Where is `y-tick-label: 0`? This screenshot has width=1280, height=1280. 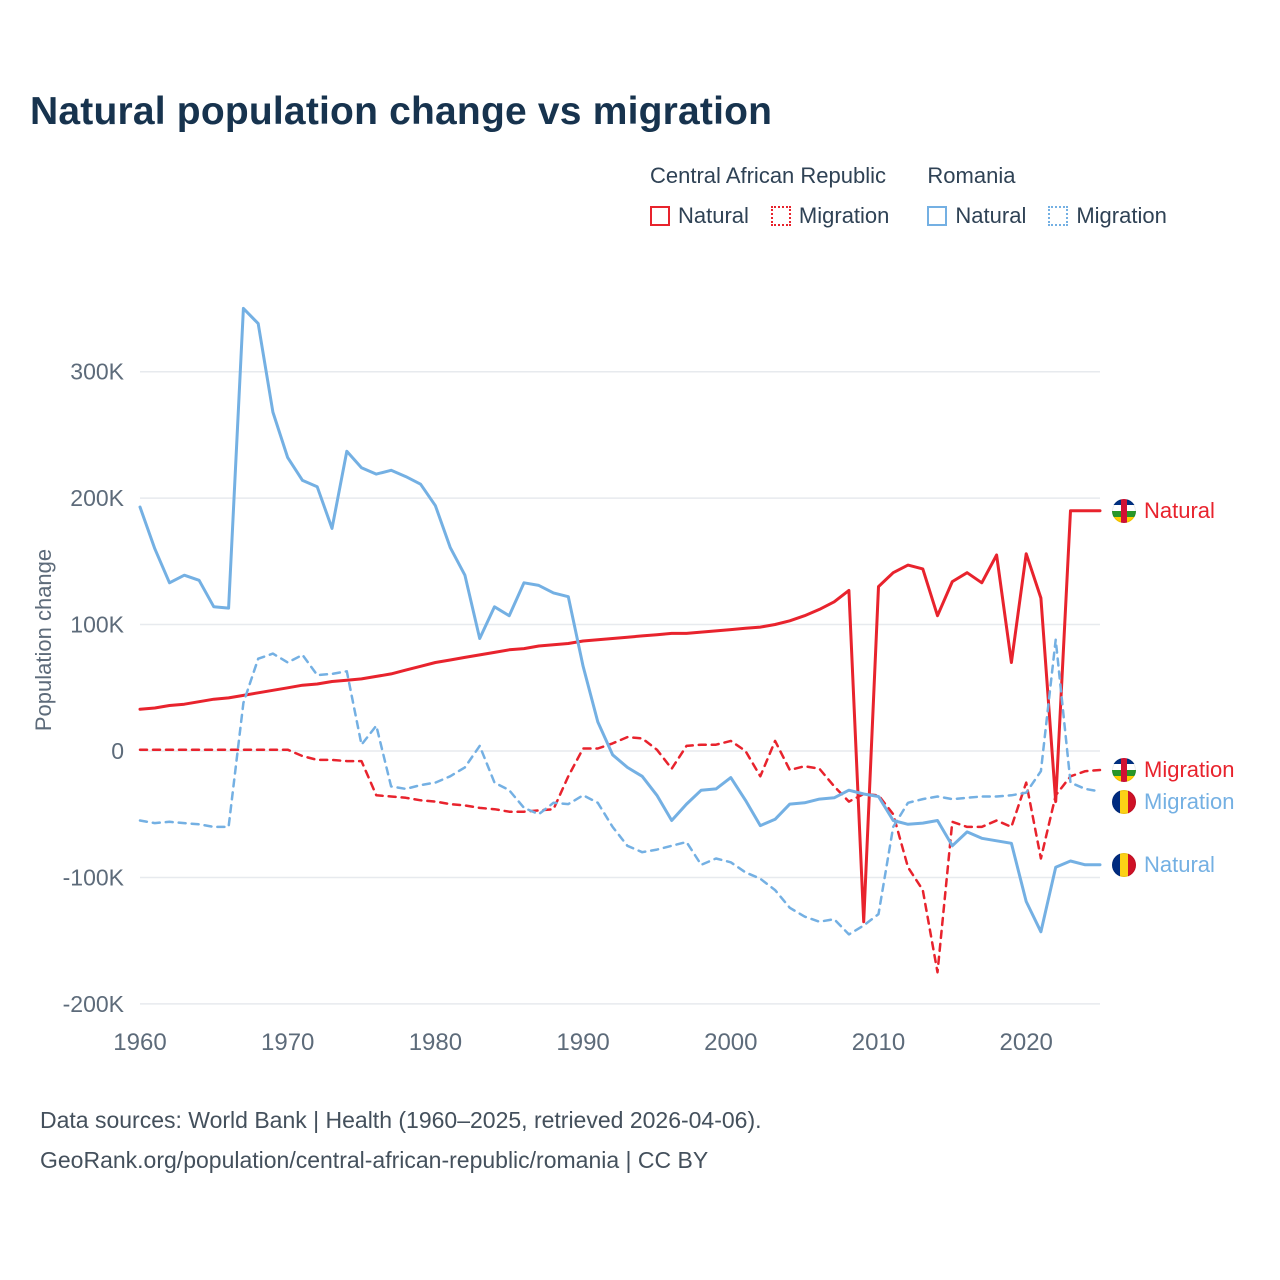 y-tick-label: 0 is located at coordinates (117, 751).